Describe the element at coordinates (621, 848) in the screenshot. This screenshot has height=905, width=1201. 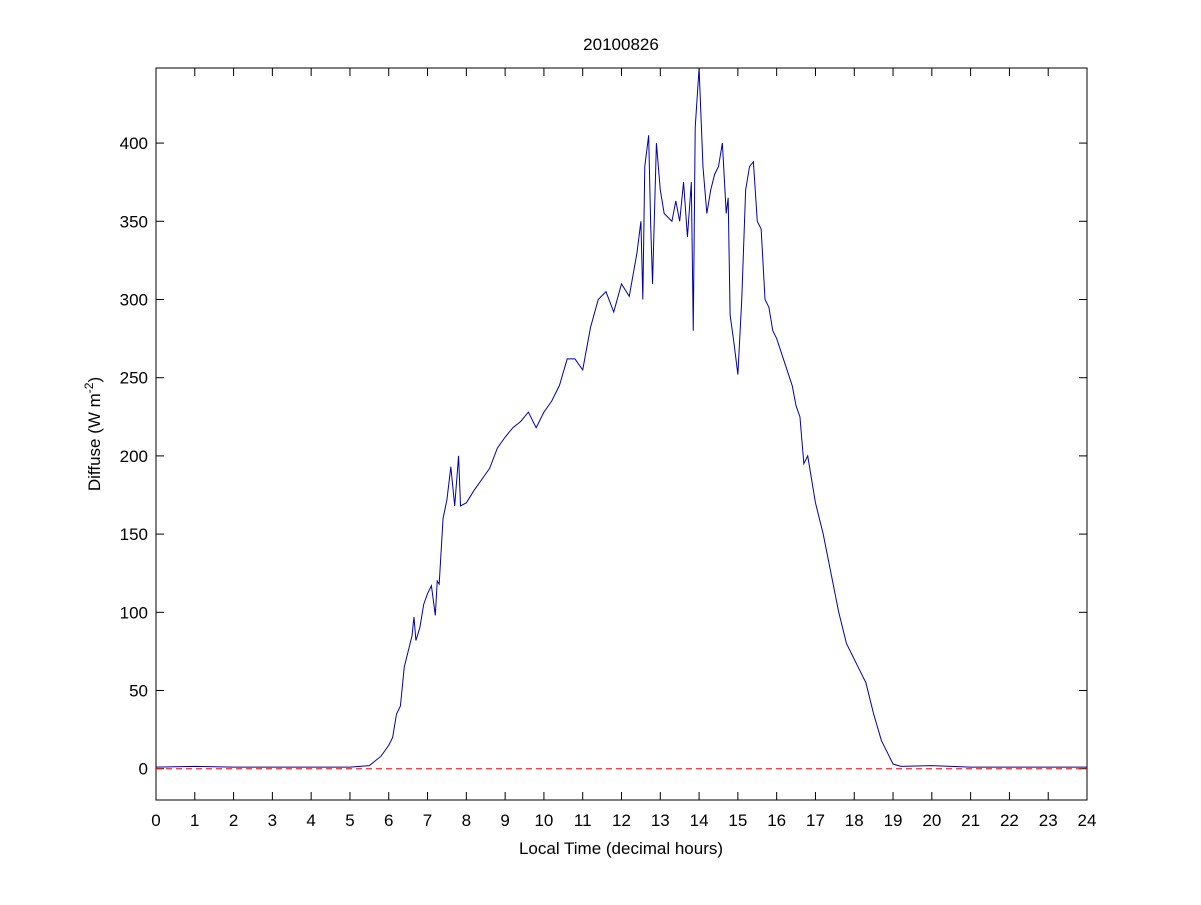
I see `x-axis-label: Local Time (decimal hours)` at that location.